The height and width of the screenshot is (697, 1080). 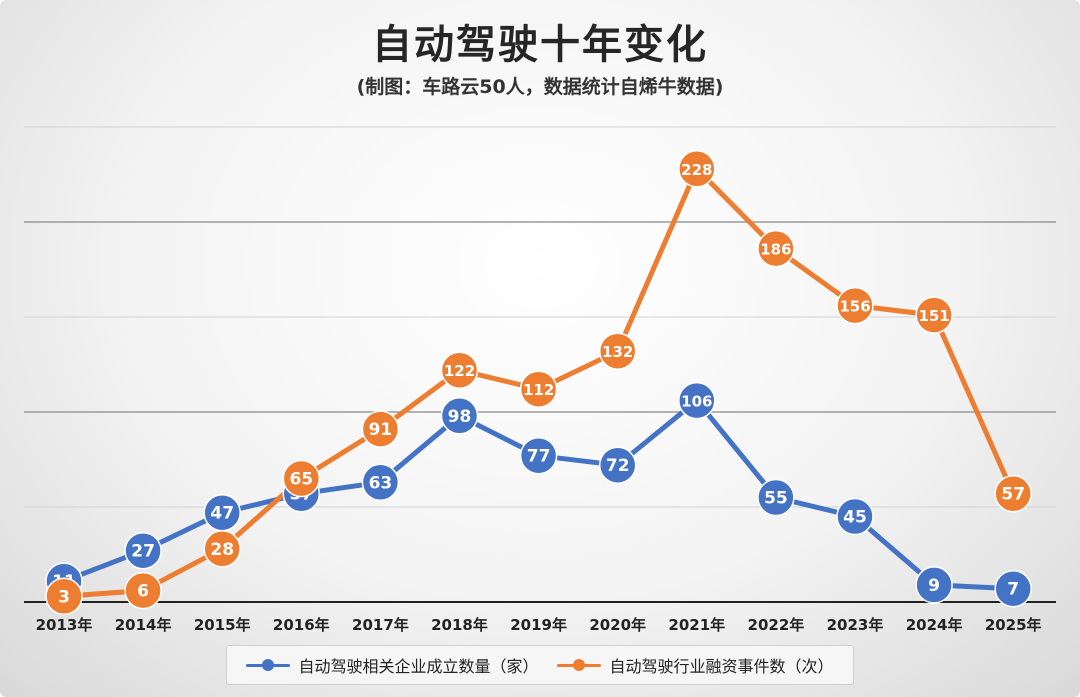 I want to click on x-tick-label: 2024年, so click(x=934, y=625).